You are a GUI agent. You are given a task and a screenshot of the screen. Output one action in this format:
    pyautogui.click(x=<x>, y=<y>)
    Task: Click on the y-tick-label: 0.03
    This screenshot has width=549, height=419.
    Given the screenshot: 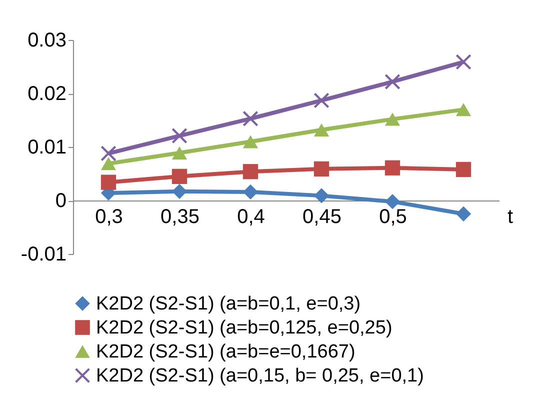 What is the action you would take?
    pyautogui.click(x=47, y=41)
    